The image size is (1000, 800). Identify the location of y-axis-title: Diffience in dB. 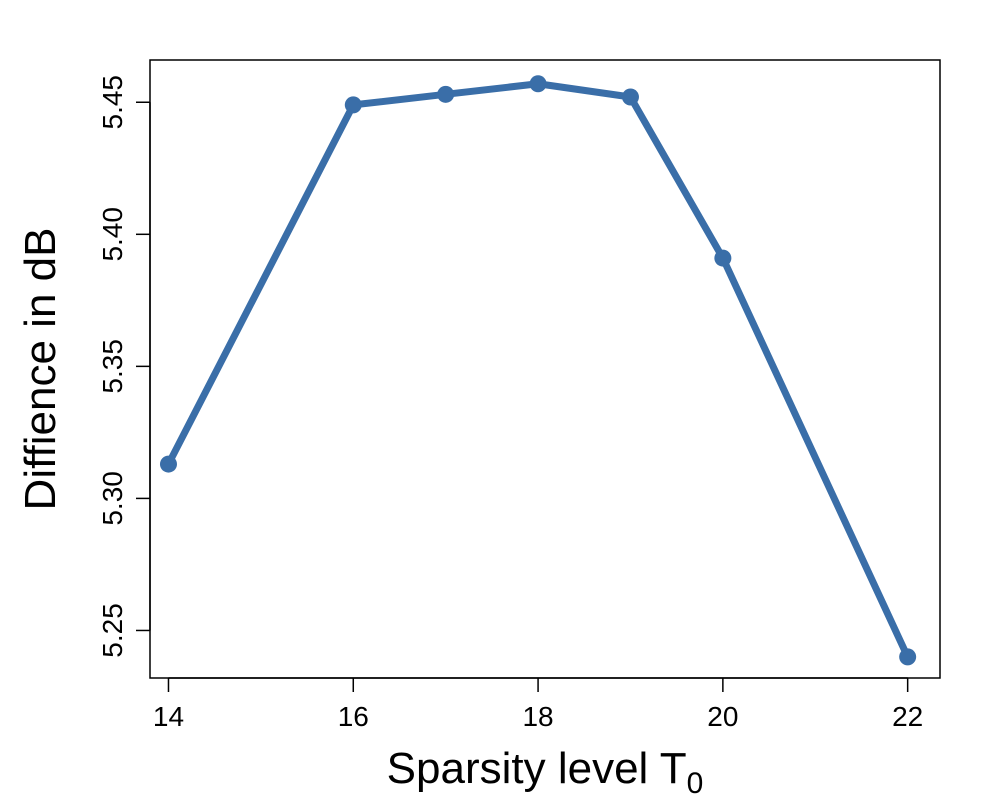
(40, 369).